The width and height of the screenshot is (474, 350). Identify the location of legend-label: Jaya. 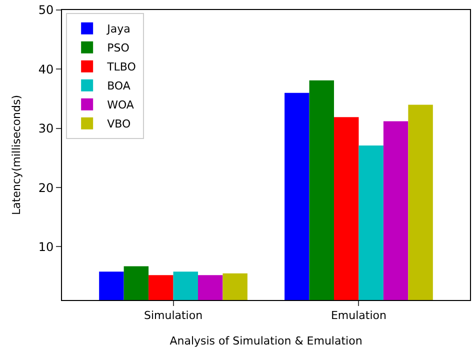
(118, 29).